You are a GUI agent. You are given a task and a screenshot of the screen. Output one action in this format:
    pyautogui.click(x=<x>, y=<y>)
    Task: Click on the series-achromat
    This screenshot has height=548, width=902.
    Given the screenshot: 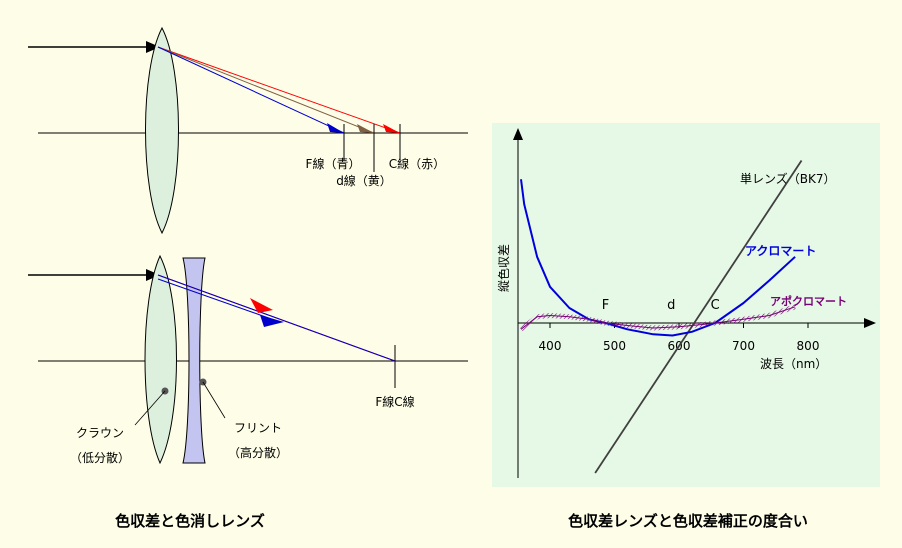 What is the action you would take?
    pyautogui.click(x=658, y=258)
    